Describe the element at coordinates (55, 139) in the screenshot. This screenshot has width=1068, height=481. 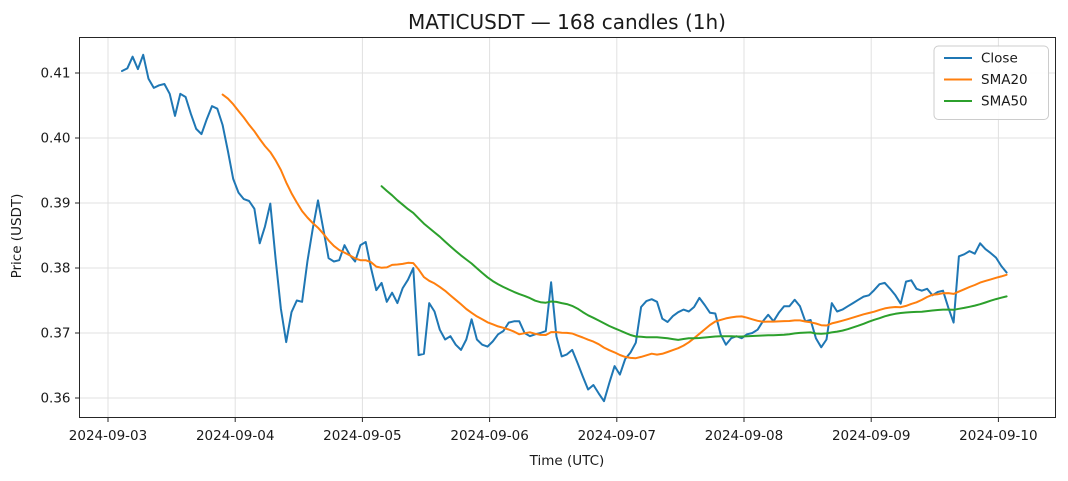
I see `y-tick-label: 0.40` at that location.